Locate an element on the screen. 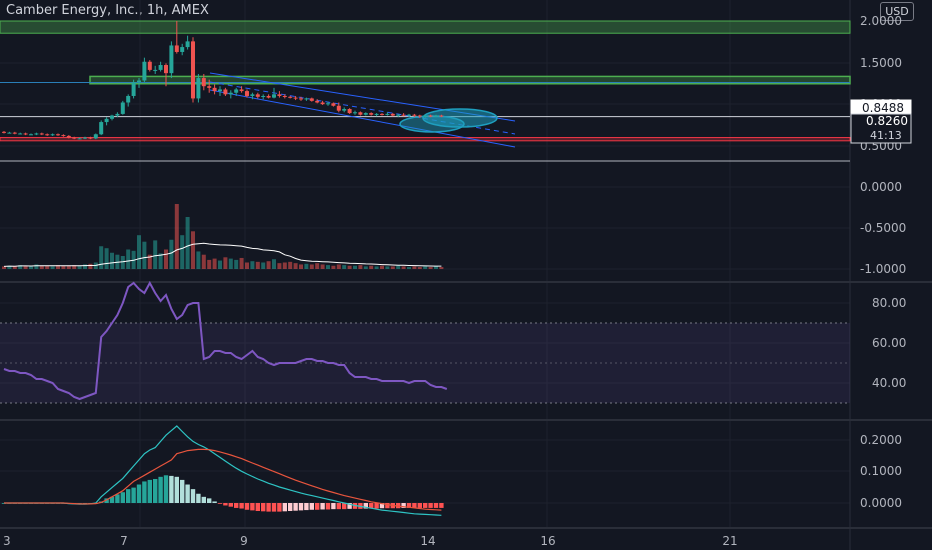 The height and width of the screenshot is (550, 932). price-tick-label: 2.0000 is located at coordinates (881, 21).